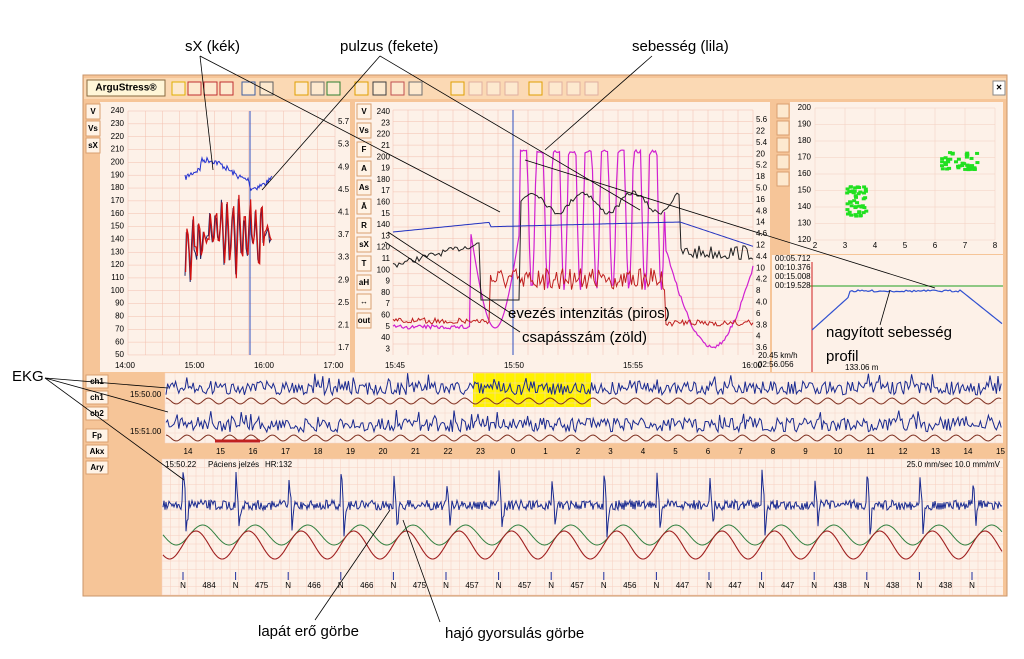  Describe the element at coordinates (999, 88) in the screenshot. I see `close-button` at that location.